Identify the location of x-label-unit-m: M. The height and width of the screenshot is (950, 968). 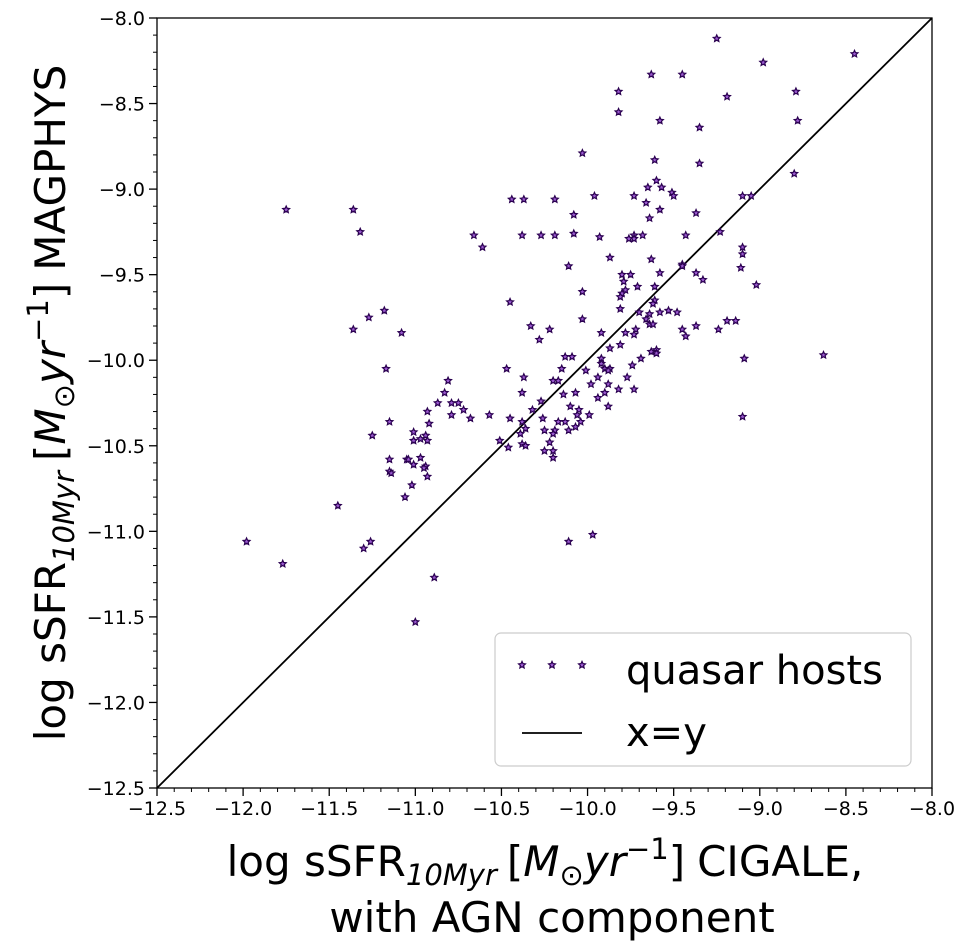
(541, 861).